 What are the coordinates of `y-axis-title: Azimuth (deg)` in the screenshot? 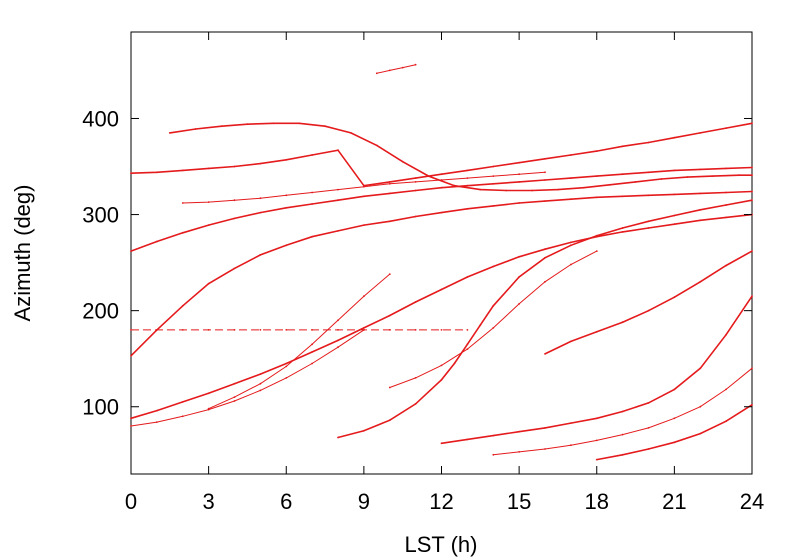 It's located at (22, 253).